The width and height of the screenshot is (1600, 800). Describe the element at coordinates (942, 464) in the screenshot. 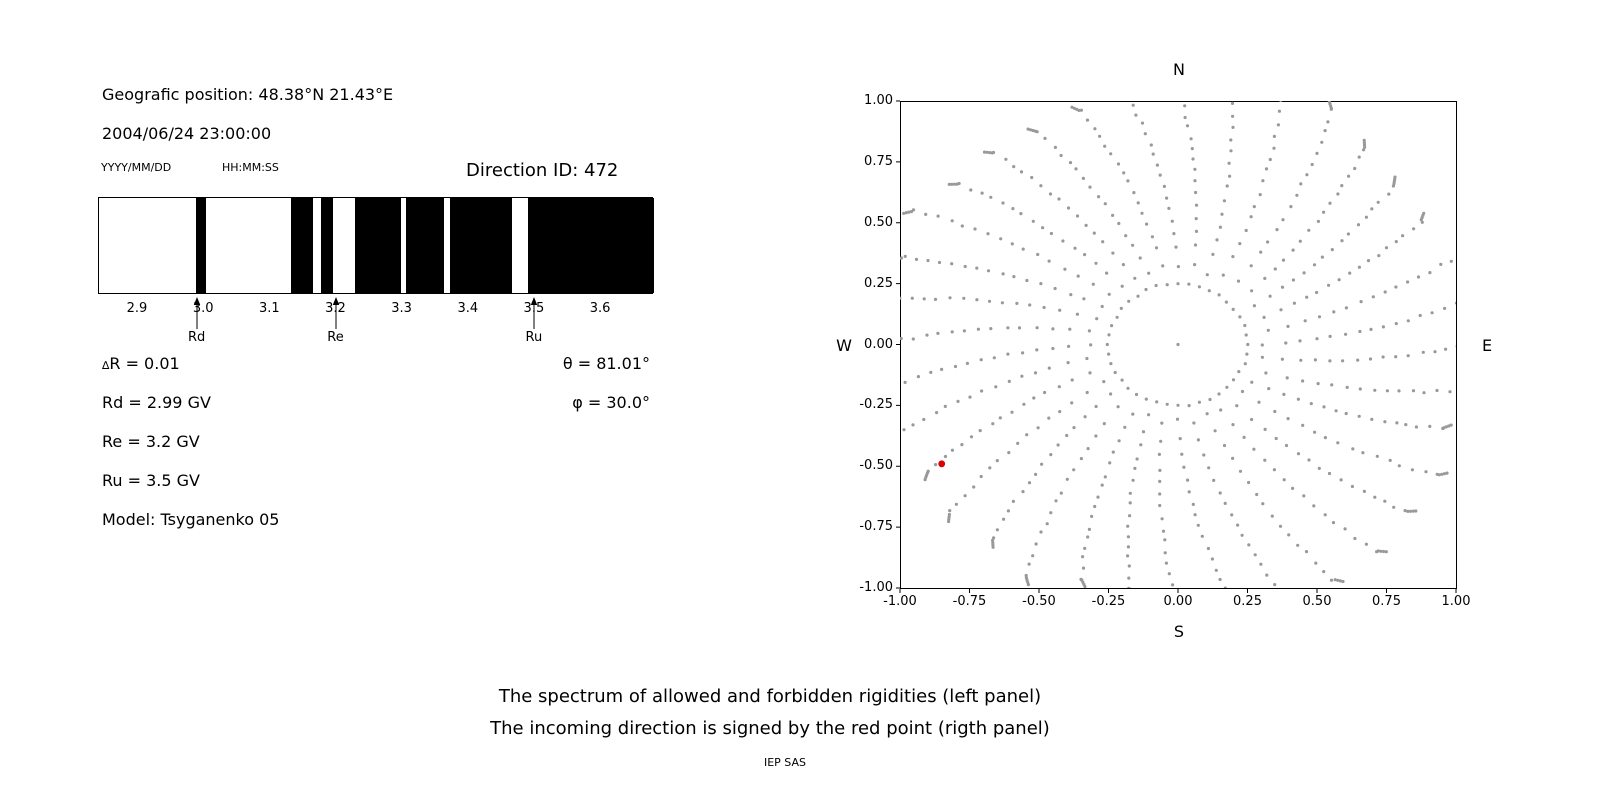

I see `incoming-direction-red-point` at that location.